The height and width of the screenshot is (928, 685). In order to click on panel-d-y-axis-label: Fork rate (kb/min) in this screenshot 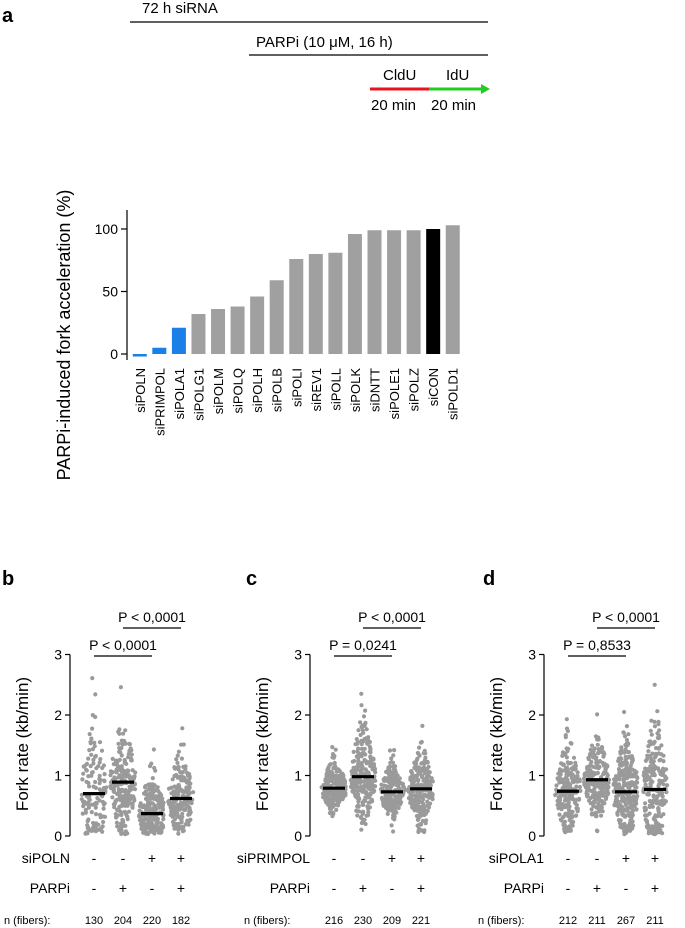, I will do `click(496, 744)`.